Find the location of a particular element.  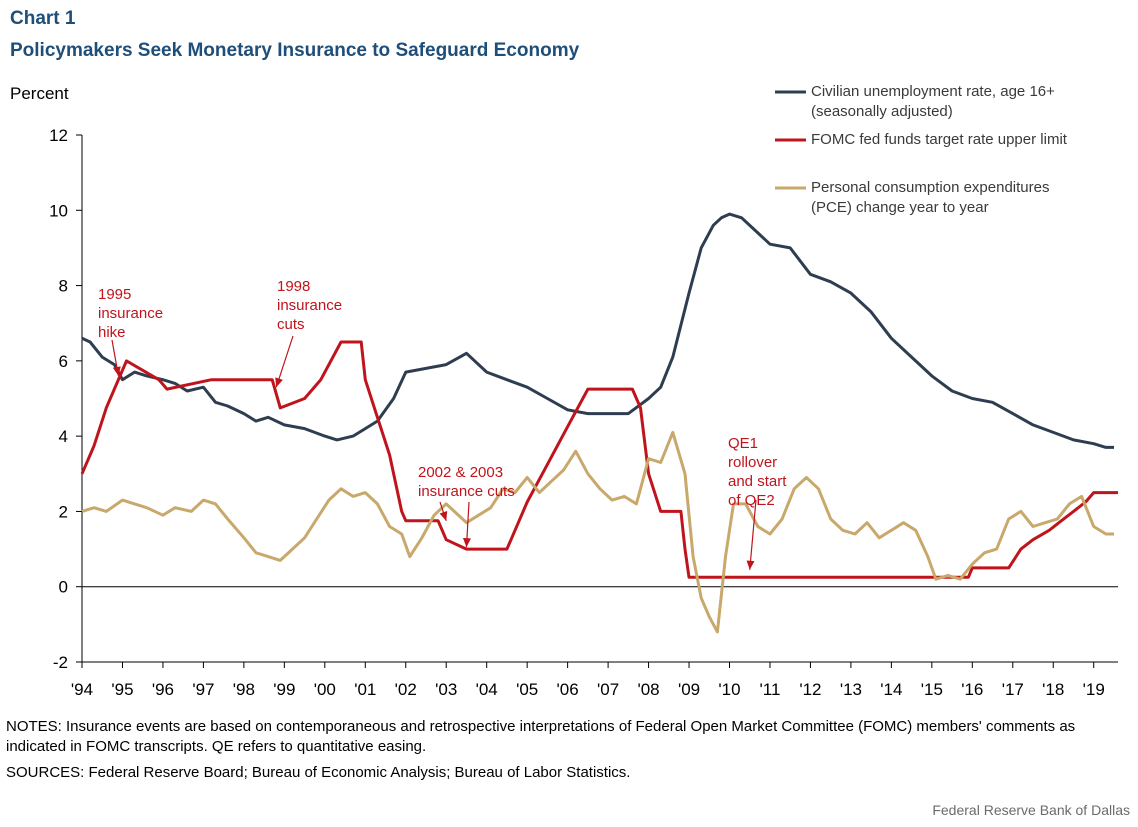

x-tick-label: '96 is located at coordinates (163, 689).